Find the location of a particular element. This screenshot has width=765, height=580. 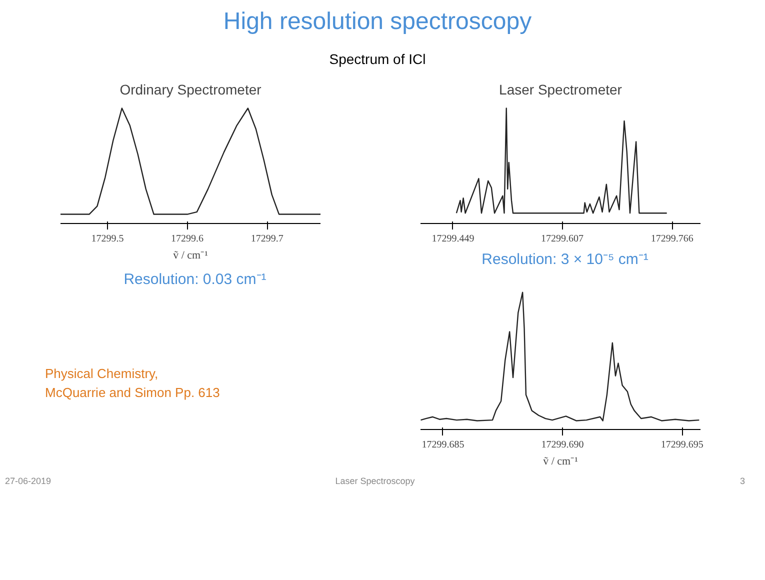

x-tick-label: 17299.607 is located at coordinates (562, 239).